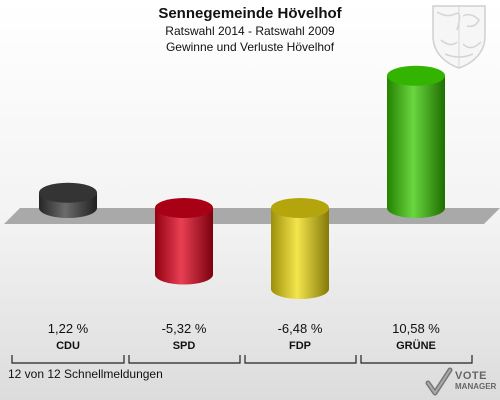  I want to click on category-bracket-grüne, so click(416, 359).